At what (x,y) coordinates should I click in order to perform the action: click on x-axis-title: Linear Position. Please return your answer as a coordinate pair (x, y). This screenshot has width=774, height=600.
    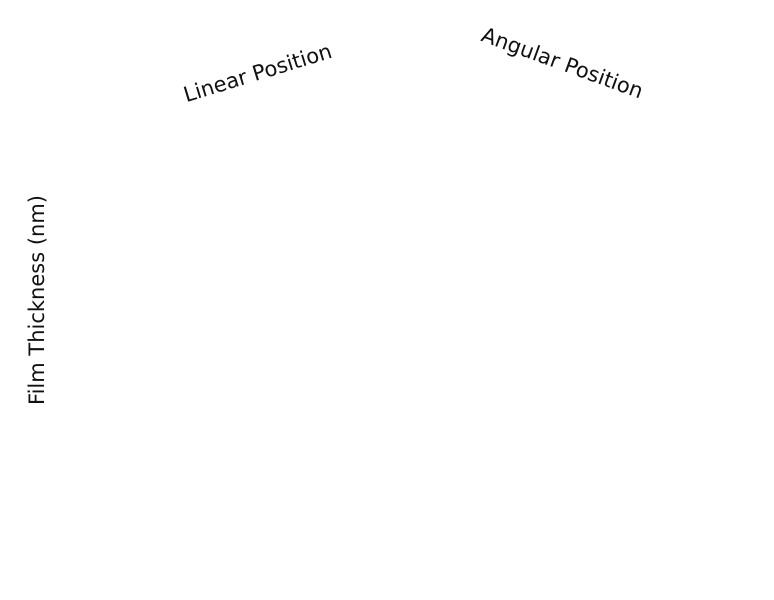
    Looking at the image, I should click on (258, 73).